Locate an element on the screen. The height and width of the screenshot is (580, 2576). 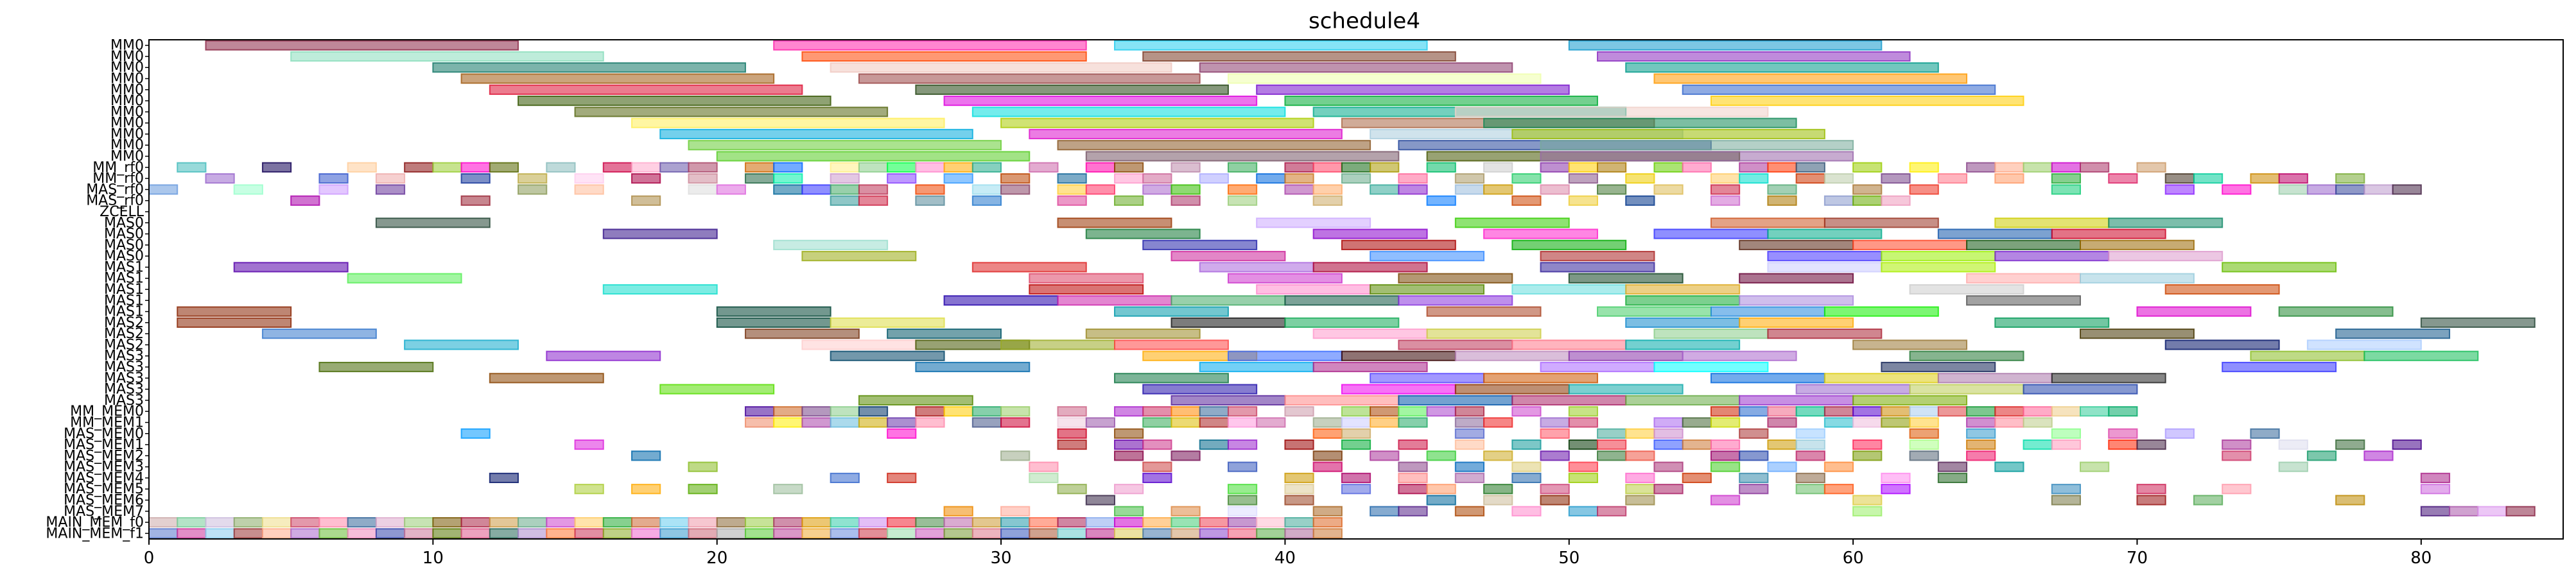
y-tick-label: MM_MEM0 is located at coordinates (107, 412).